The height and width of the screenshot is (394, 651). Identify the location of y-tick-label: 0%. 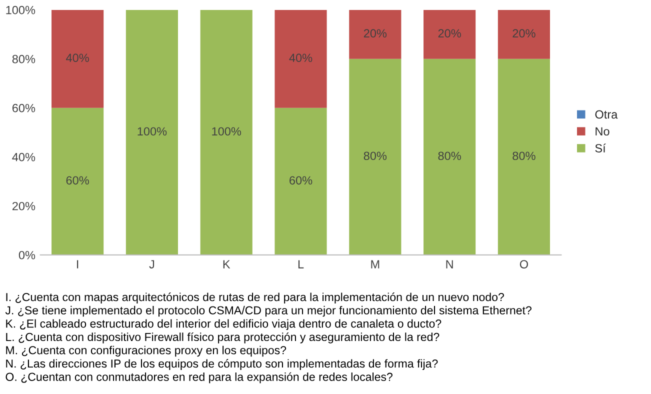
(27, 255).